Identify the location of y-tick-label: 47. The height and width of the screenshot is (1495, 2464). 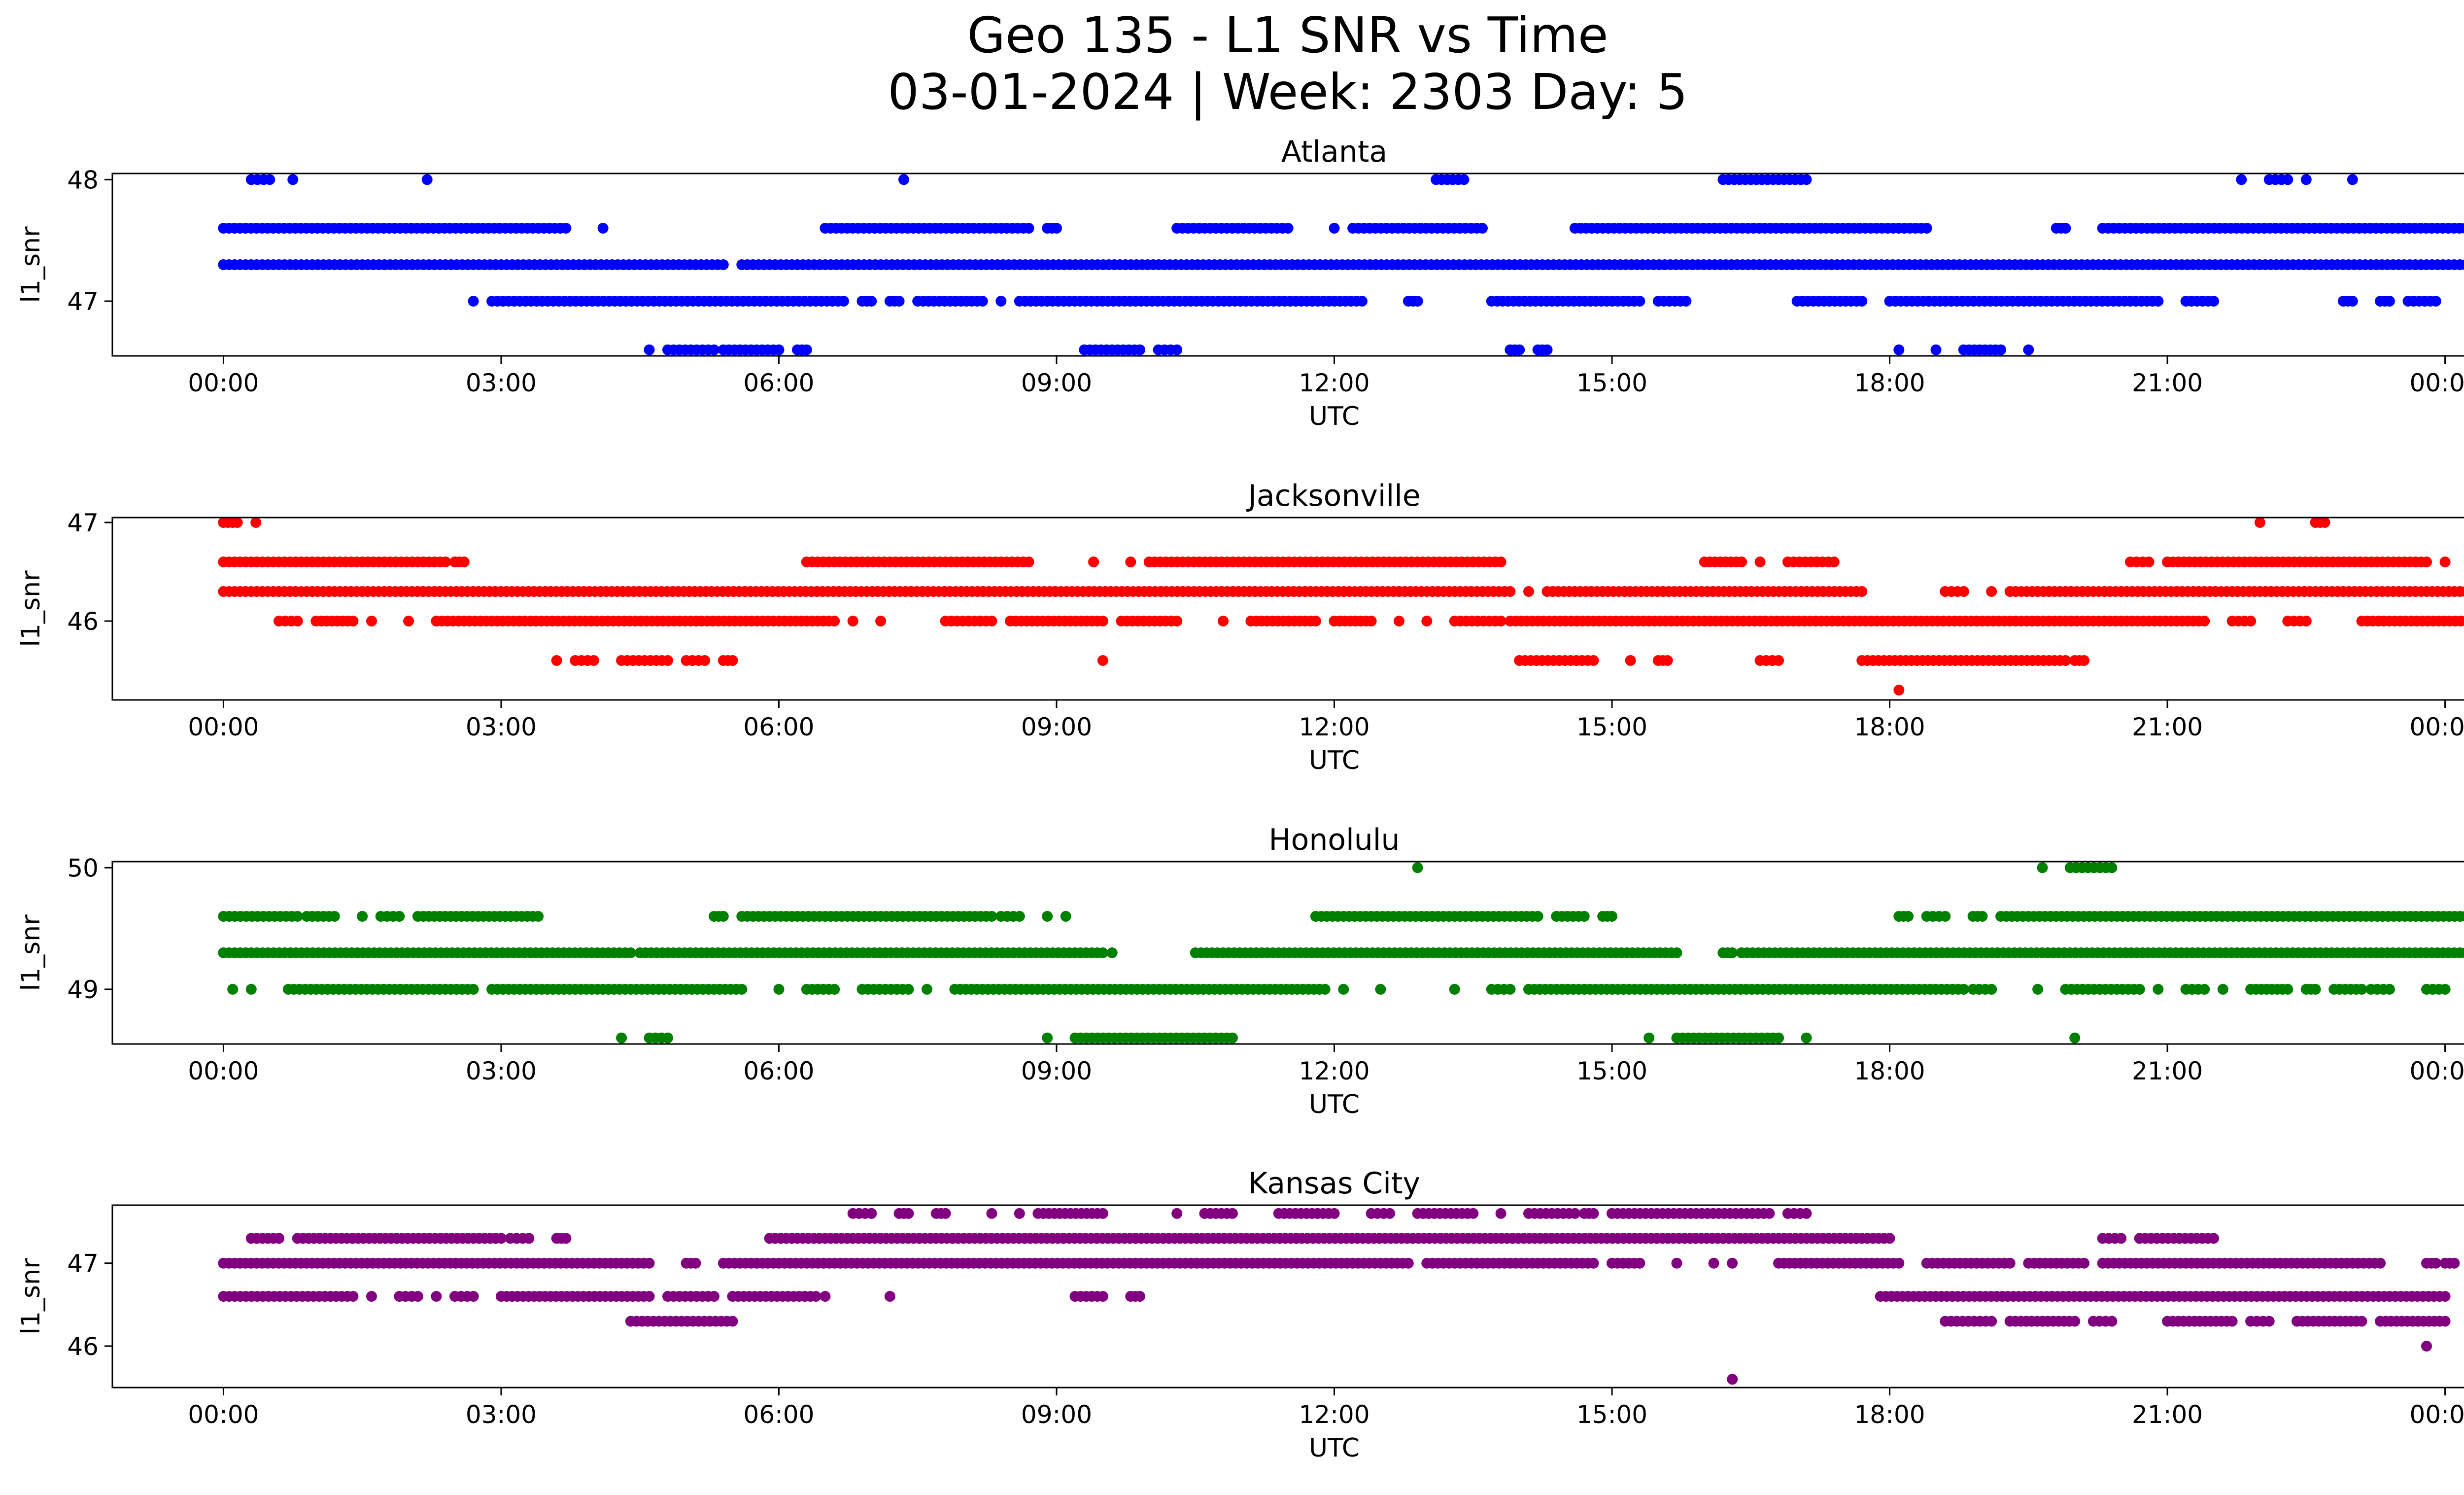
(83, 523).